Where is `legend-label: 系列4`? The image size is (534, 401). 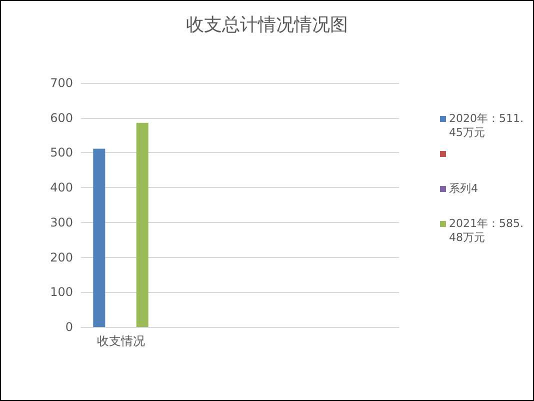 legend-label: 系列4 is located at coordinates (464, 189).